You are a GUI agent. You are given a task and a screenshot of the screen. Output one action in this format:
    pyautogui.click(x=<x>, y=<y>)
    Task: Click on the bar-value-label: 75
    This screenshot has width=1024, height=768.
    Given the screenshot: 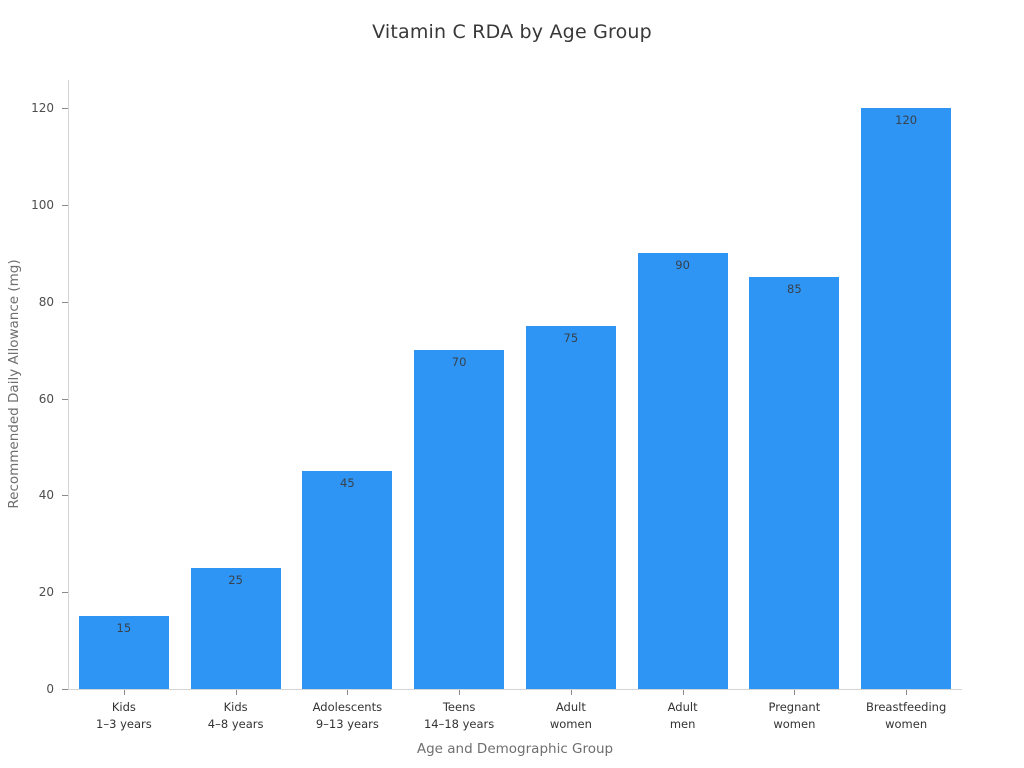 What is the action you would take?
    pyautogui.click(x=571, y=337)
    